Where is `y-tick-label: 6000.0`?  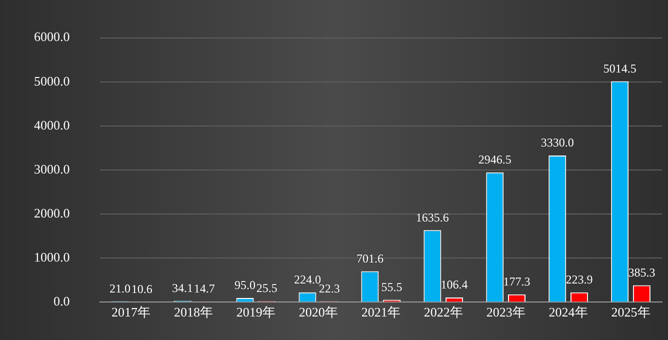 y-tick-label: 6000.0 is located at coordinates (52, 36).